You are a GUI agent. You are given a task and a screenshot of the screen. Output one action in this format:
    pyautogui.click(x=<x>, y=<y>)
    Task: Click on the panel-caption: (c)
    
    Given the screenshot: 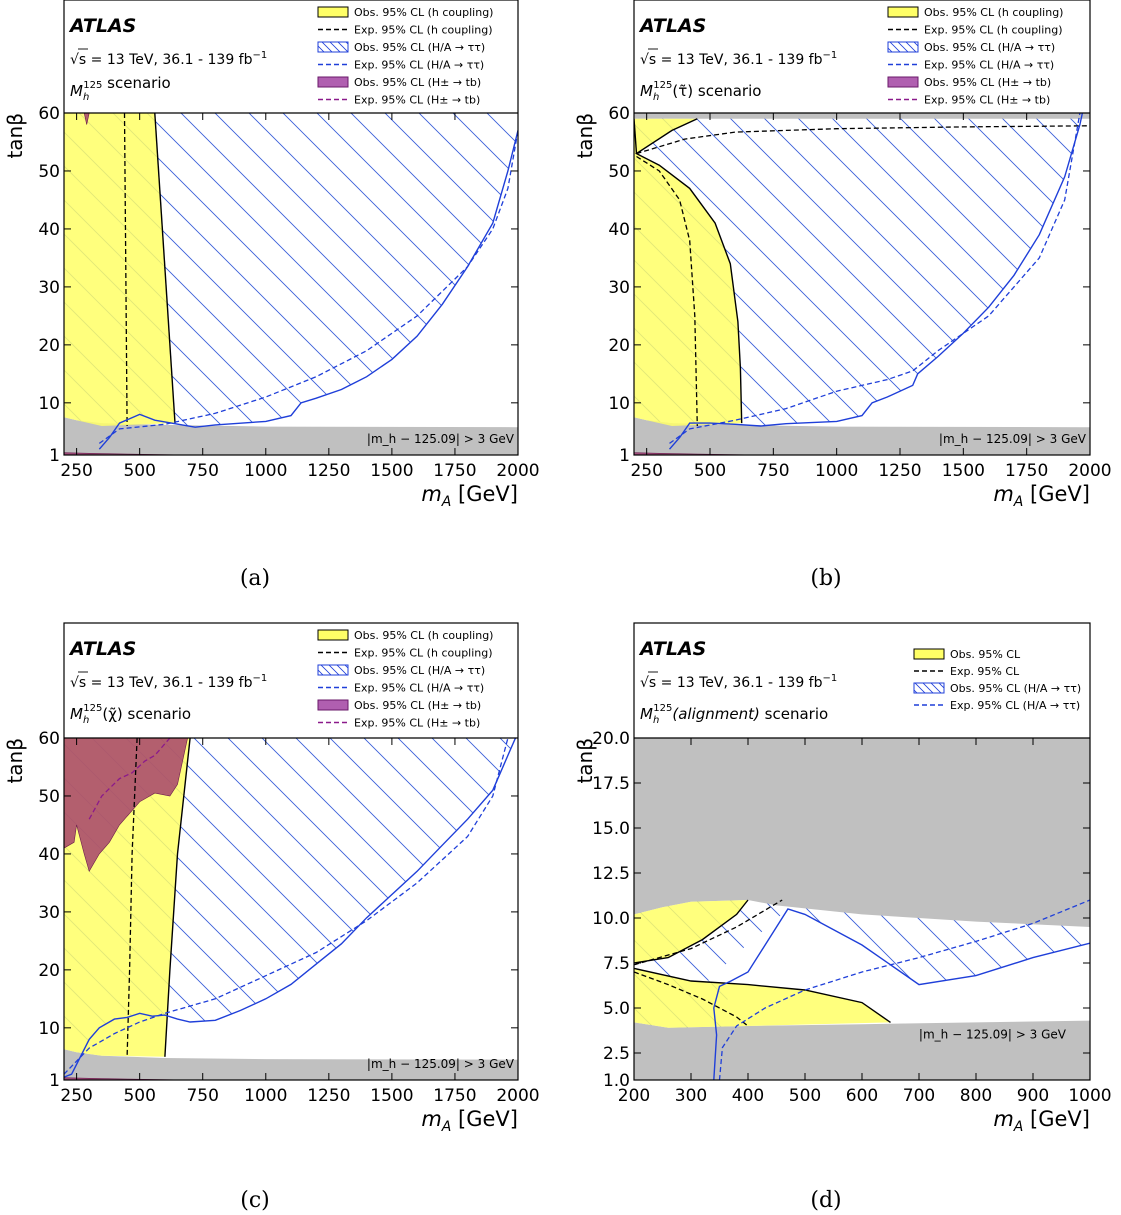 What is the action you would take?
    pyautogui.click(x=255, y=1200)
    